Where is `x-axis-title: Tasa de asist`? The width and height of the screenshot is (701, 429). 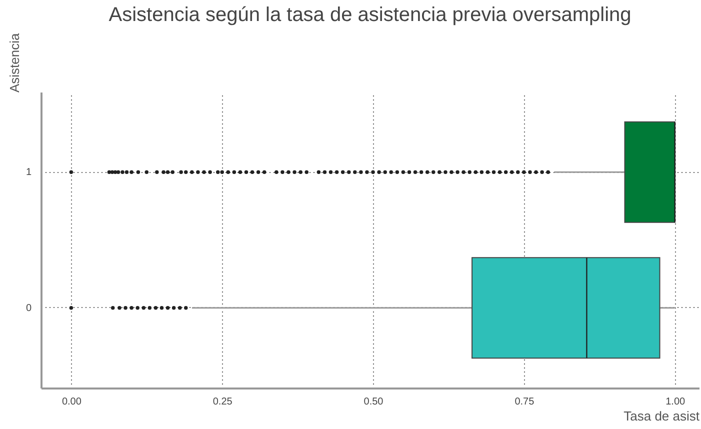
x-axis-title: Tasa de asist is located at coordinates (662, 416).